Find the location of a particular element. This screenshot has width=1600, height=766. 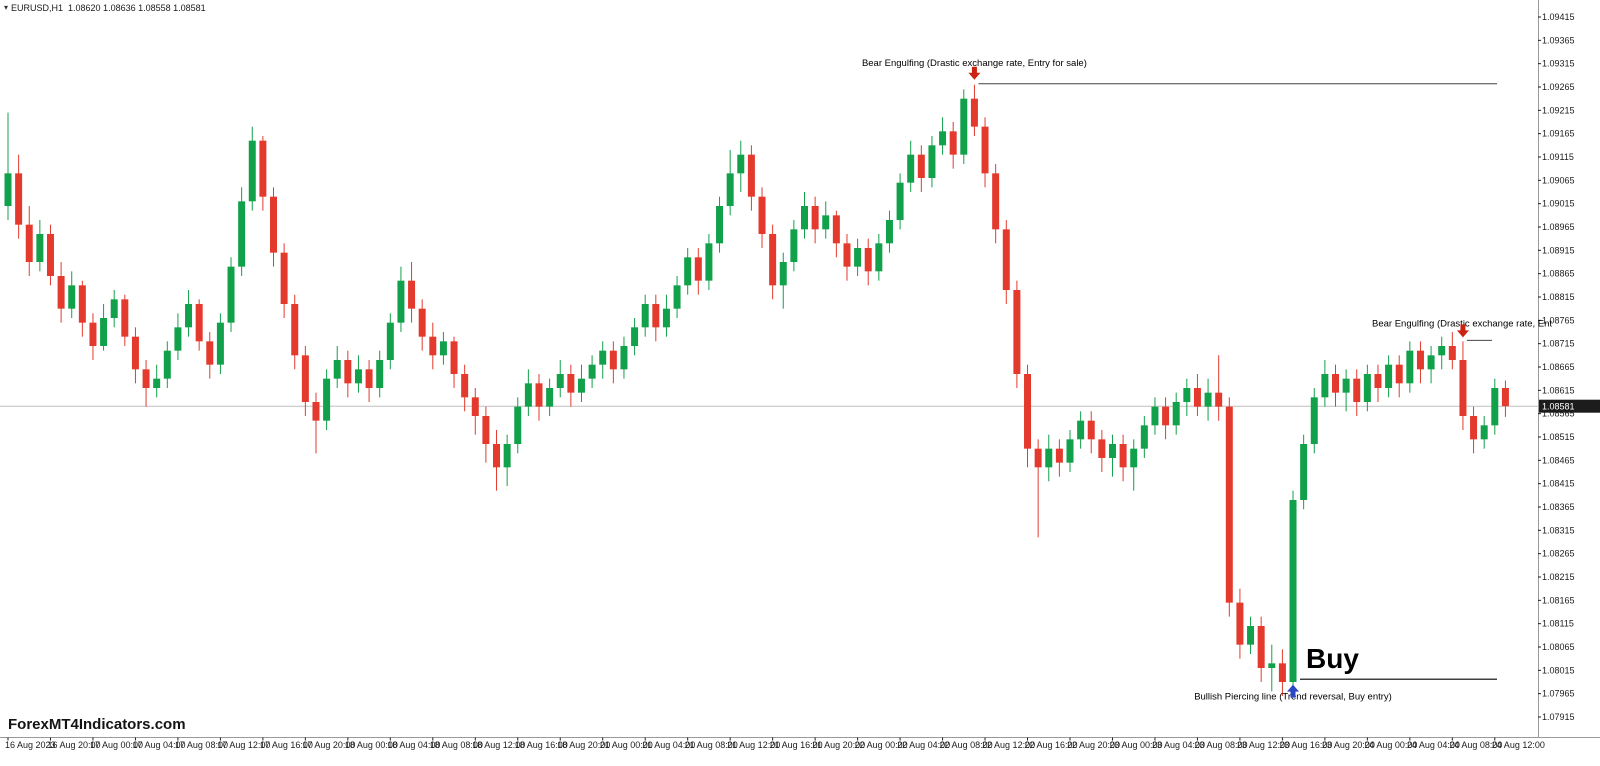

time-tick-label: 23 Aug 12:00 is located at coordinates (1263, 745).